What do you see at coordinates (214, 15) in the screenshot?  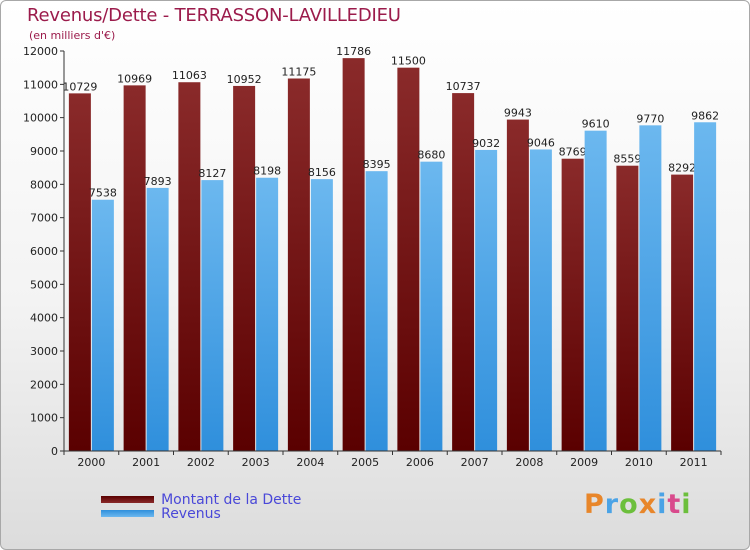 I see `chart-title: Revenus/Dette - TERRASSON-LAVILLEDIEU` at bounding box center [214, 15].